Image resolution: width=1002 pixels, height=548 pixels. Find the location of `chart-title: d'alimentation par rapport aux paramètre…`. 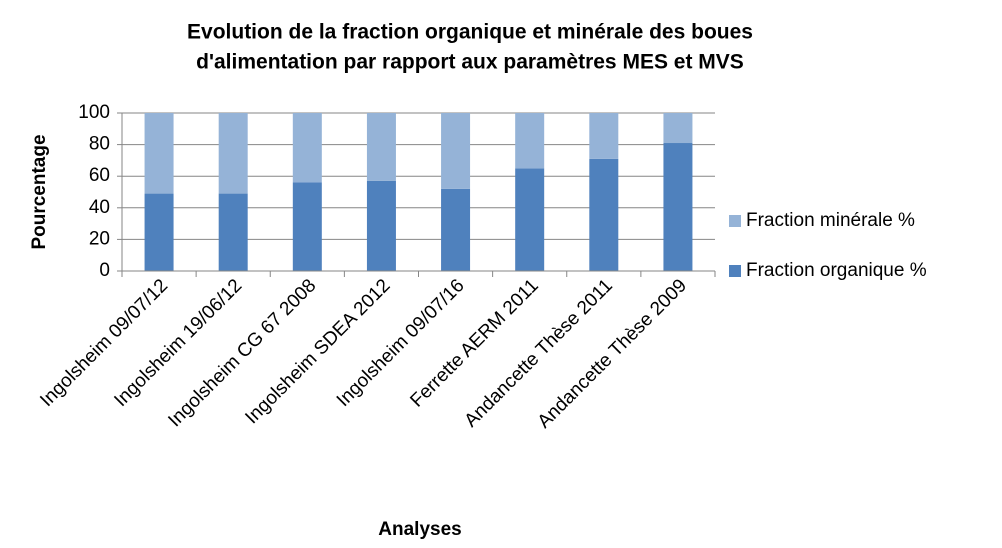

chart-title: d'alimentation par rapport aux paramètre… is located at coordinates (470, 62).